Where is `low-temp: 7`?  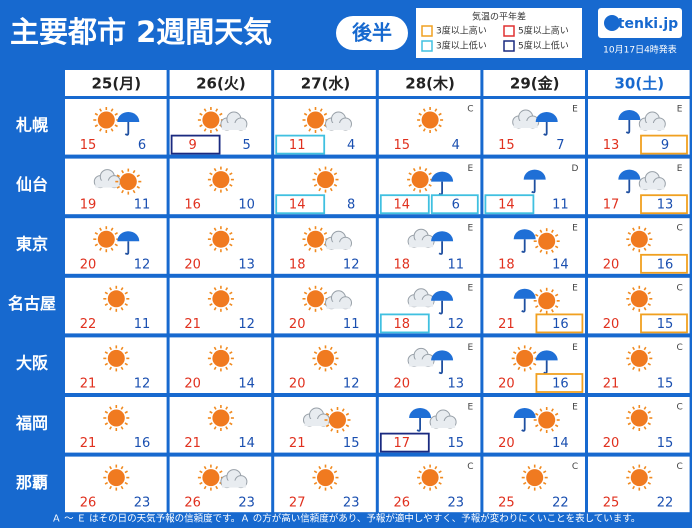 low-temp: 7 is located at coordinates (560, 145).